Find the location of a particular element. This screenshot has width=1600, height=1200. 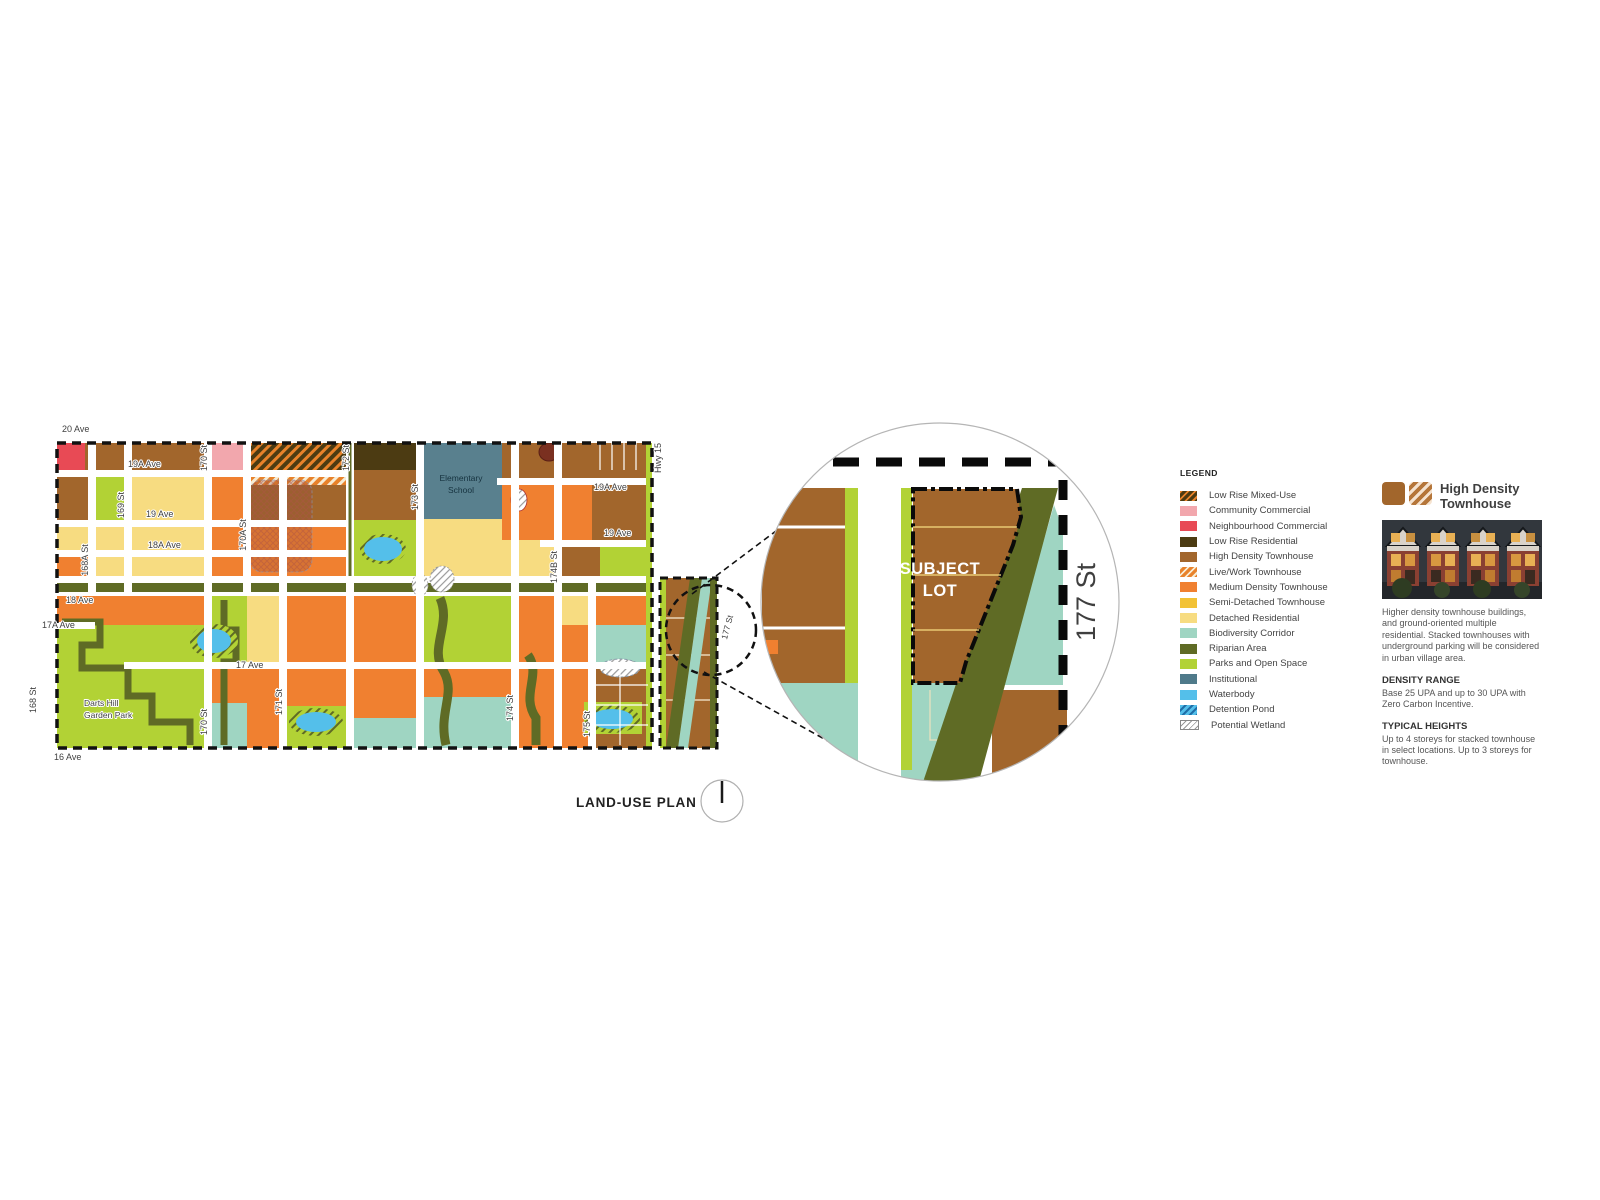

ave-label-19a-east: 19A Ave is located at coordinates (610, 487).